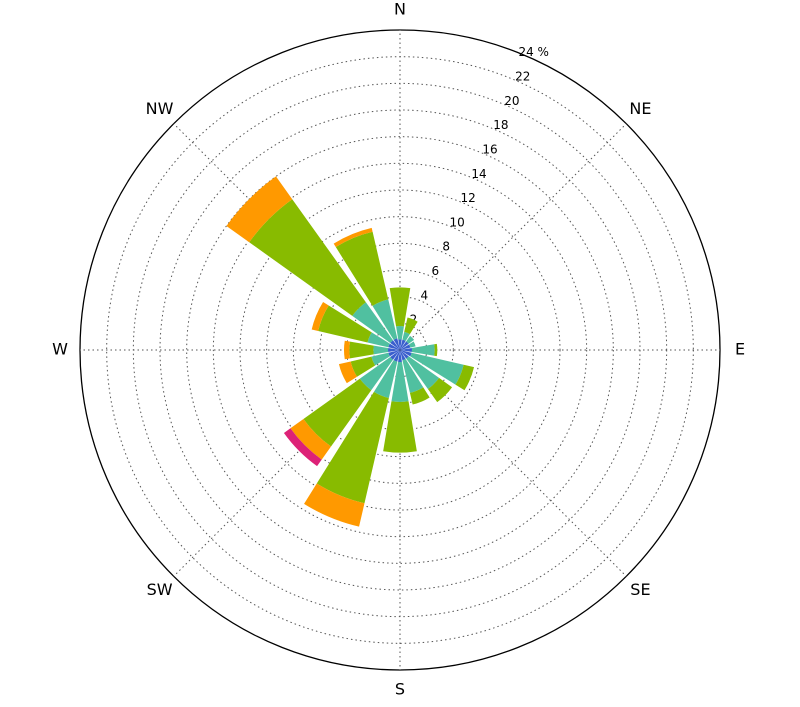 The width and height of the screenshot is (800, 707). What do you see at coordinates (435, 271) in the screenshot?
I see `r-tick-label: 6` at bounding box center [435, 271].